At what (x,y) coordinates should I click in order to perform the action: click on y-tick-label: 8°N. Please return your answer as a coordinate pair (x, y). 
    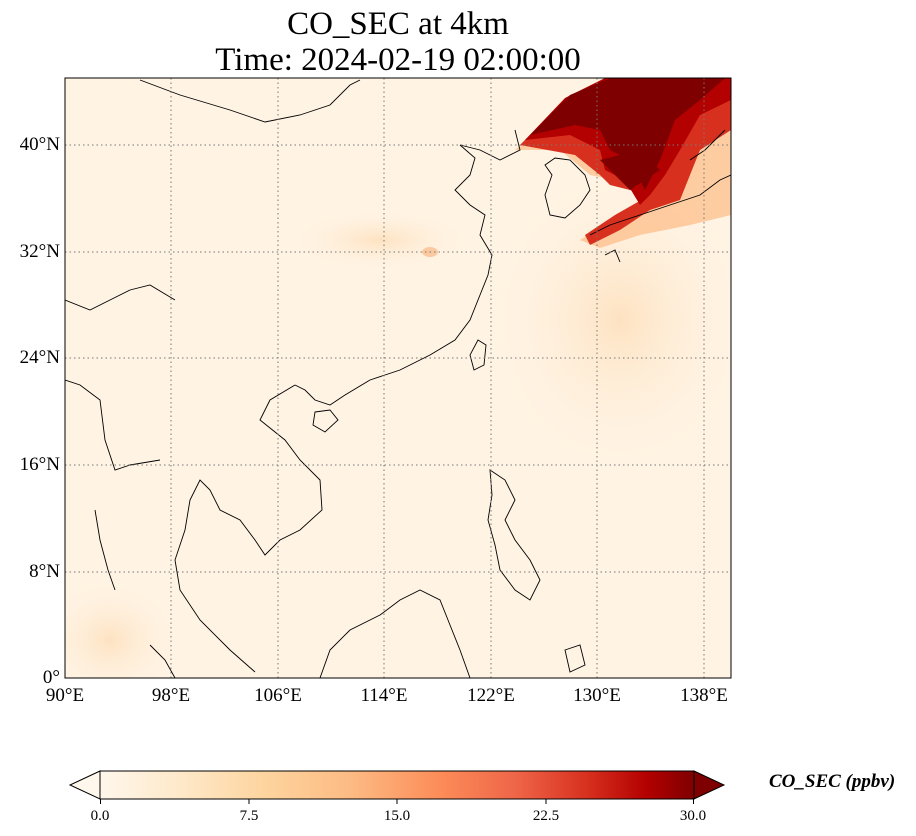
    Looking at the image, I should click on (44, 571).